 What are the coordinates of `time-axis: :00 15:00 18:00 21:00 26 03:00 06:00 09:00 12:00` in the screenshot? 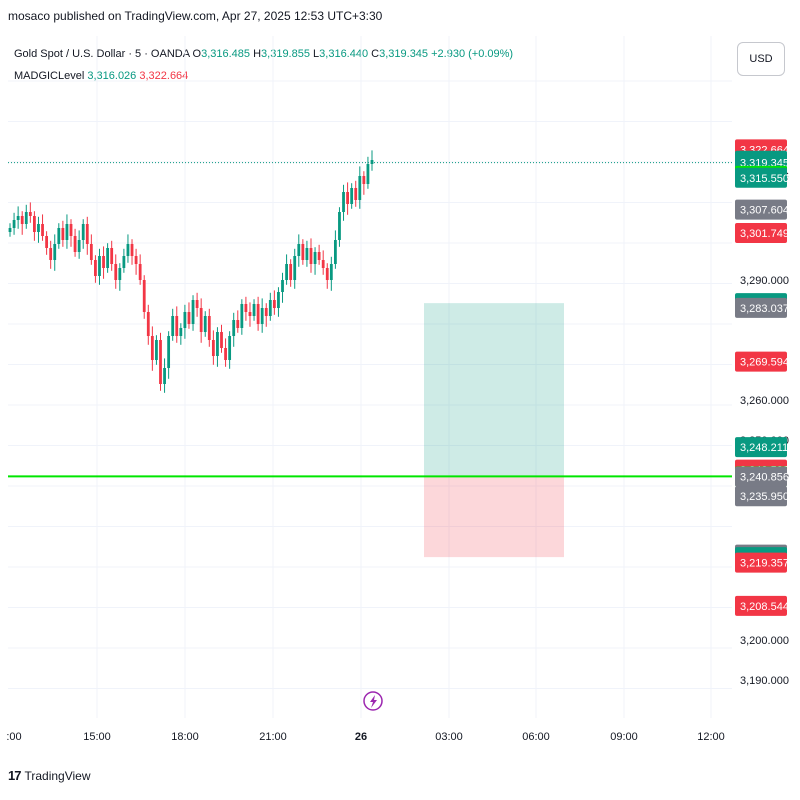 It's located at (365, 737).